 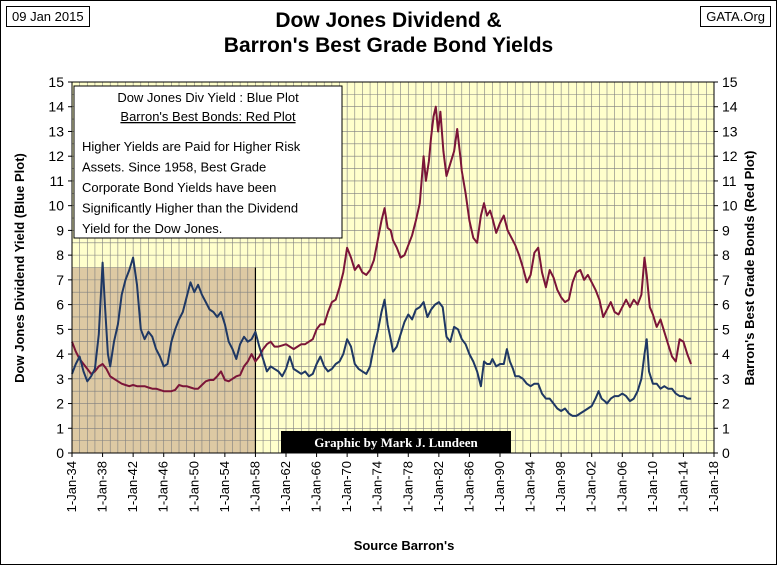 What do you see at coordinates (726, 453) in the screenshot?
I see `y-tick-label-right: 0` at bounding box center [726, 453].